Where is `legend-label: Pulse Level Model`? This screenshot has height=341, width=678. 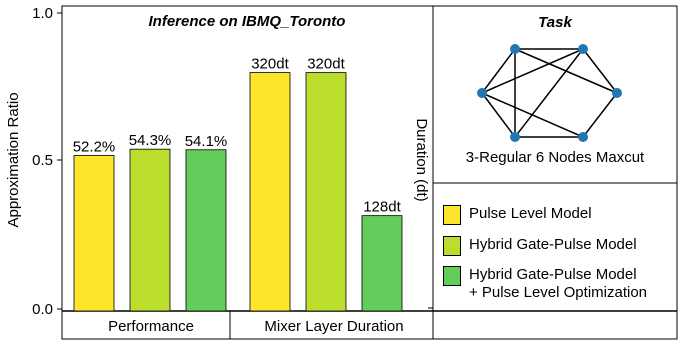 legend-label: Pulse Level Model is located at coordinates (530, 213).